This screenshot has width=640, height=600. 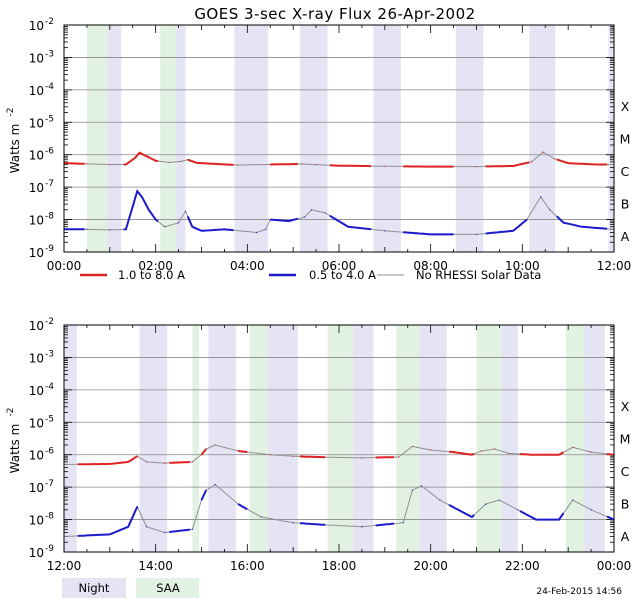 What do you see at coordinates (625, 236) in the screenshot?
I see `flare-class-label: A` at bounding box center [625, 236].